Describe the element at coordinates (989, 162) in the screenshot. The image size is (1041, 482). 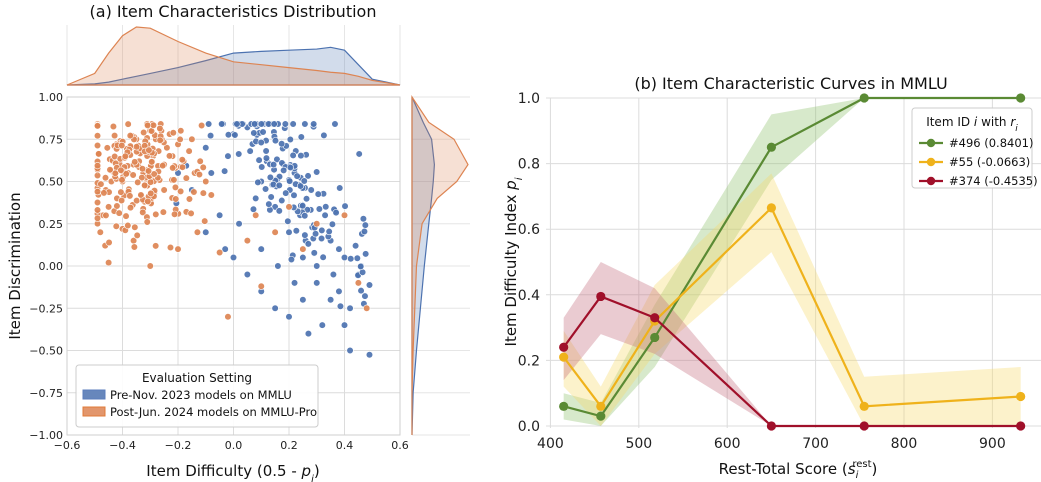
I see `legend-label: #55 (-0.0663)` at that location.